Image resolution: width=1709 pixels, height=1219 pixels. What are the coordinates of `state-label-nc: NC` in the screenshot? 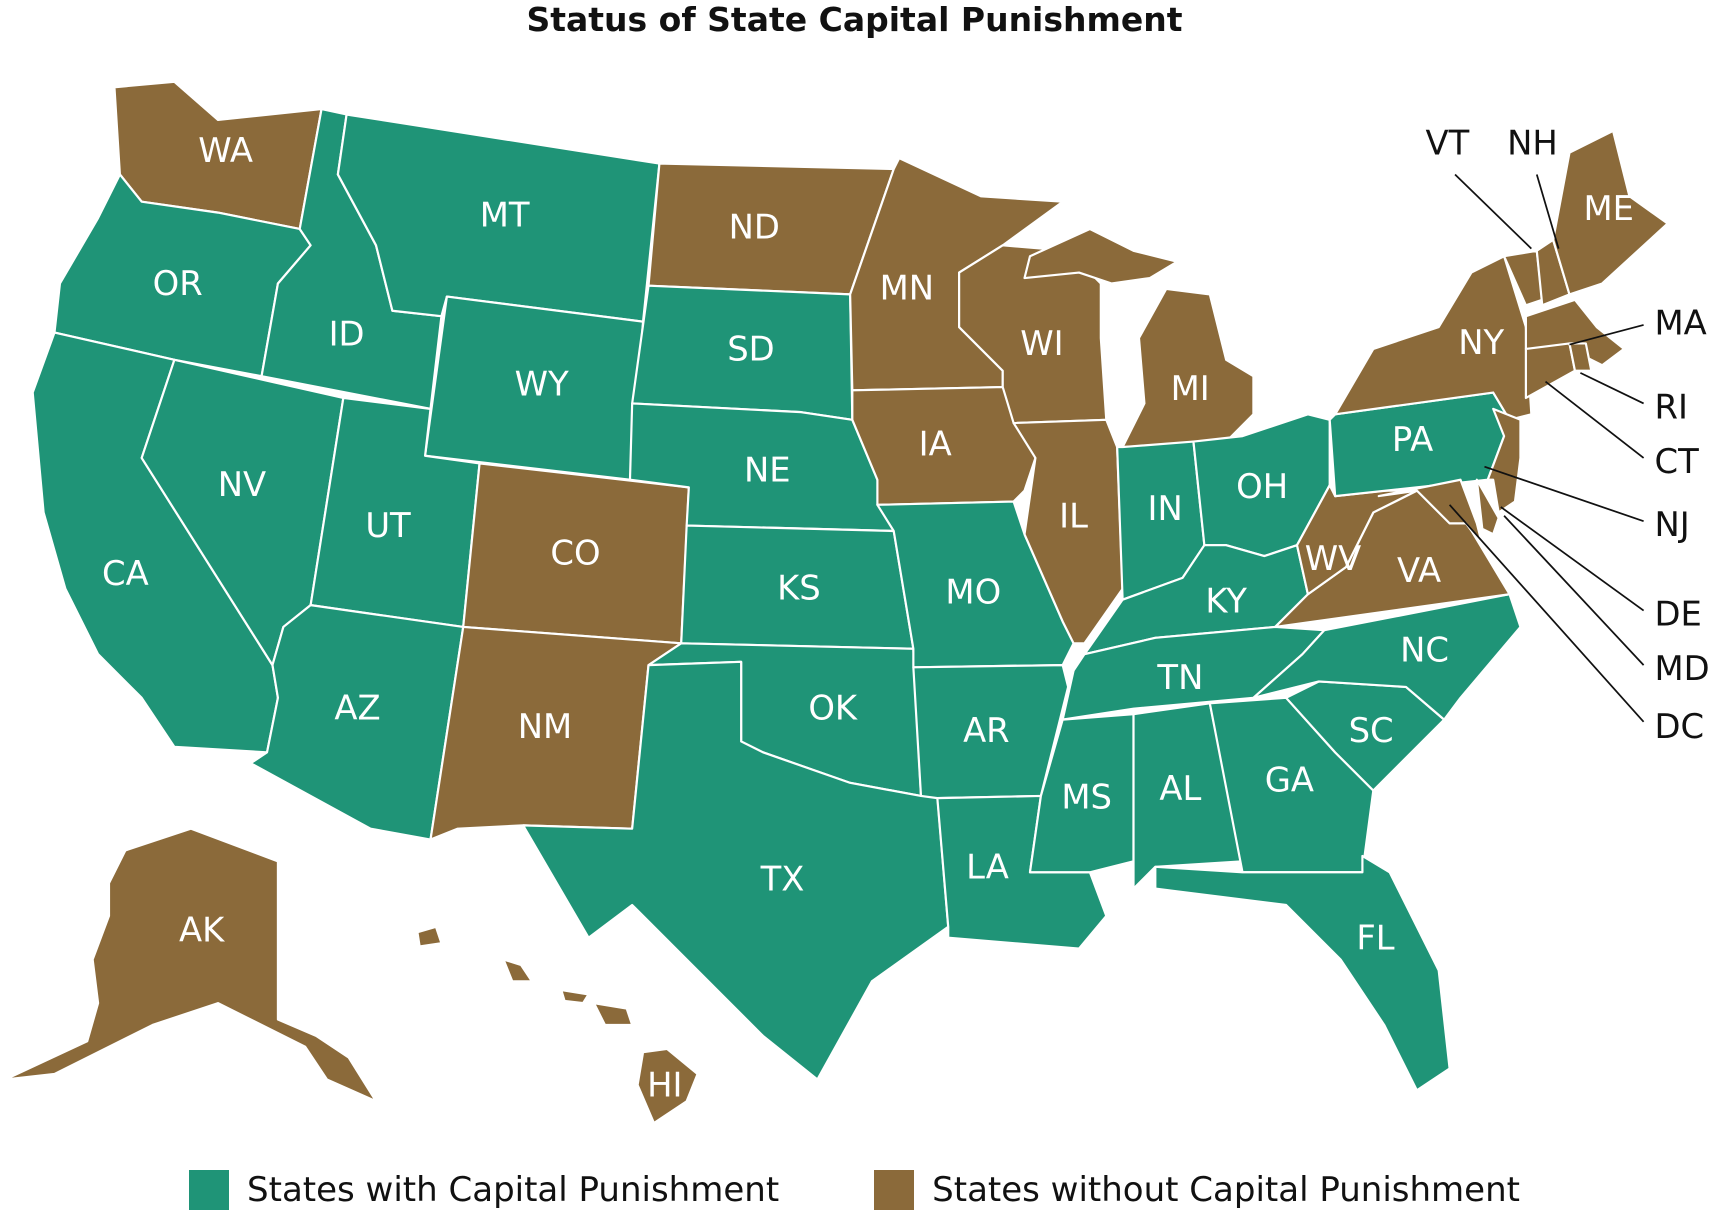 It's located at (1424, 650).